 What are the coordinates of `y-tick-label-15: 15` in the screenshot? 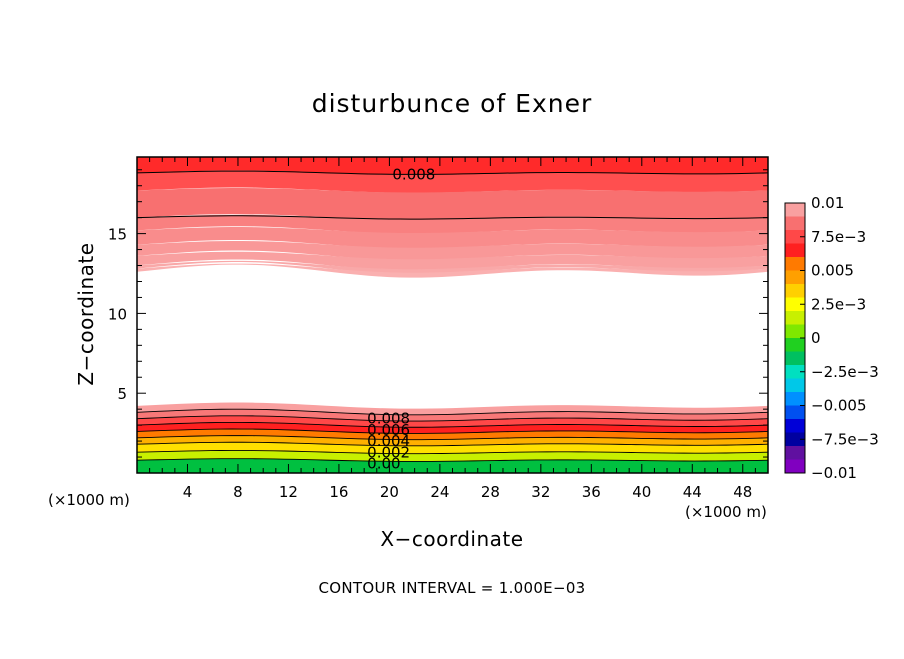 It's located at (117, 235).